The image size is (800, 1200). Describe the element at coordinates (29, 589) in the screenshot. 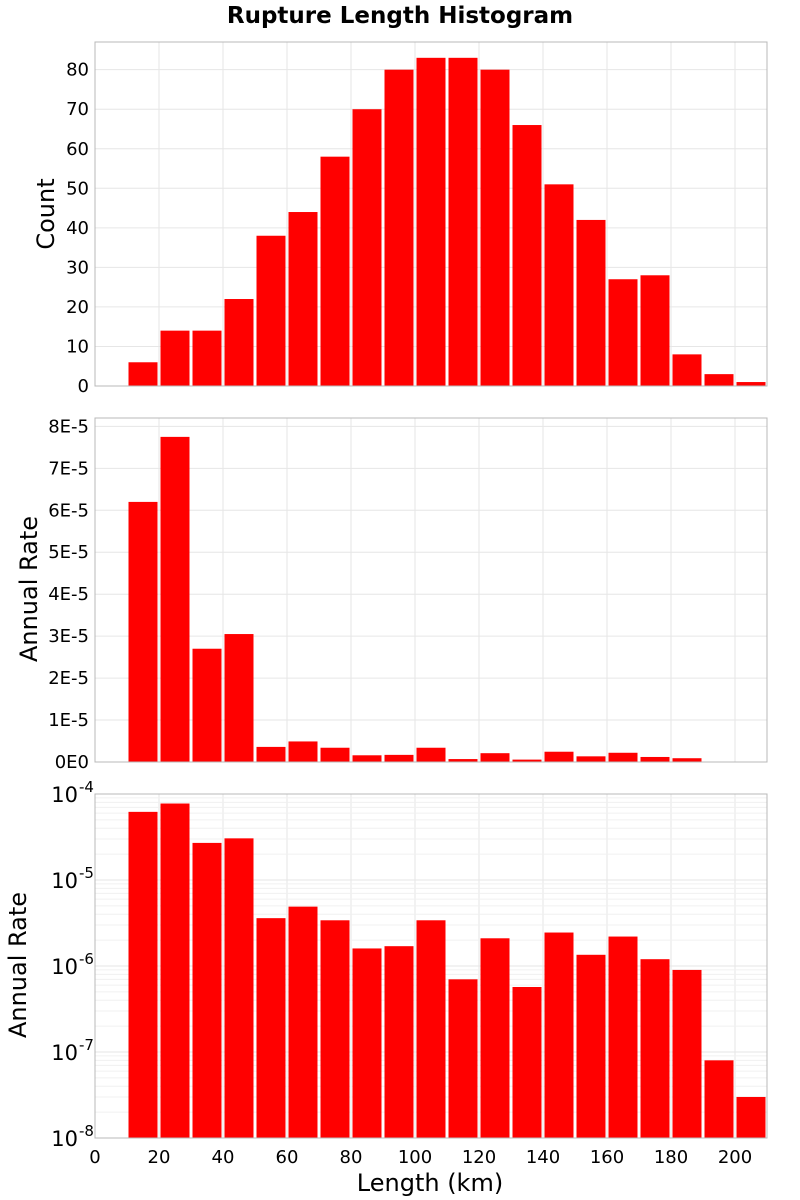

I see `rate-linear-y-axis-label: Annual Rate` at that location.